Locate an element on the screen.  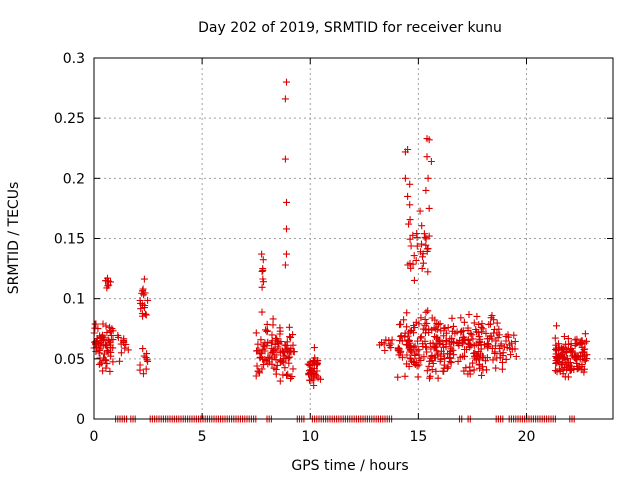
x-tick-label: 10 is located at coordinates (310, 437).